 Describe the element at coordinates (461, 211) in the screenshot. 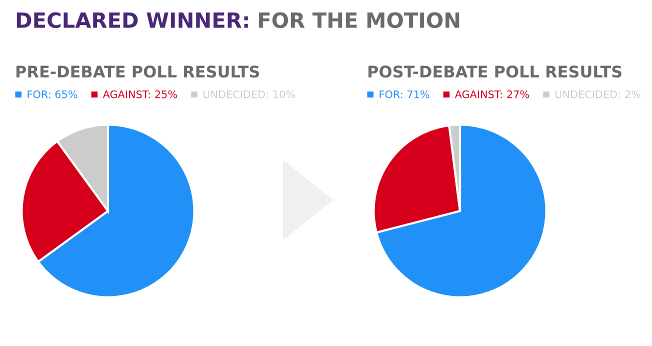

I see `pie-slice` at that location.